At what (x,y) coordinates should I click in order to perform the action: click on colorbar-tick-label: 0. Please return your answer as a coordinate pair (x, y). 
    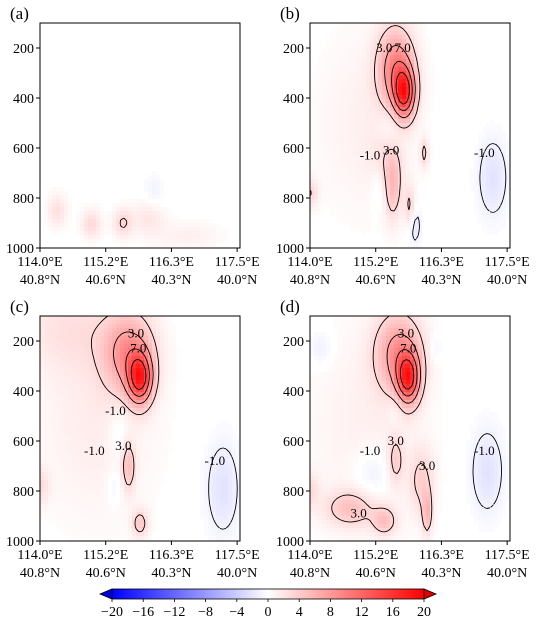
    Looking at the image, I should click on (268, 612).